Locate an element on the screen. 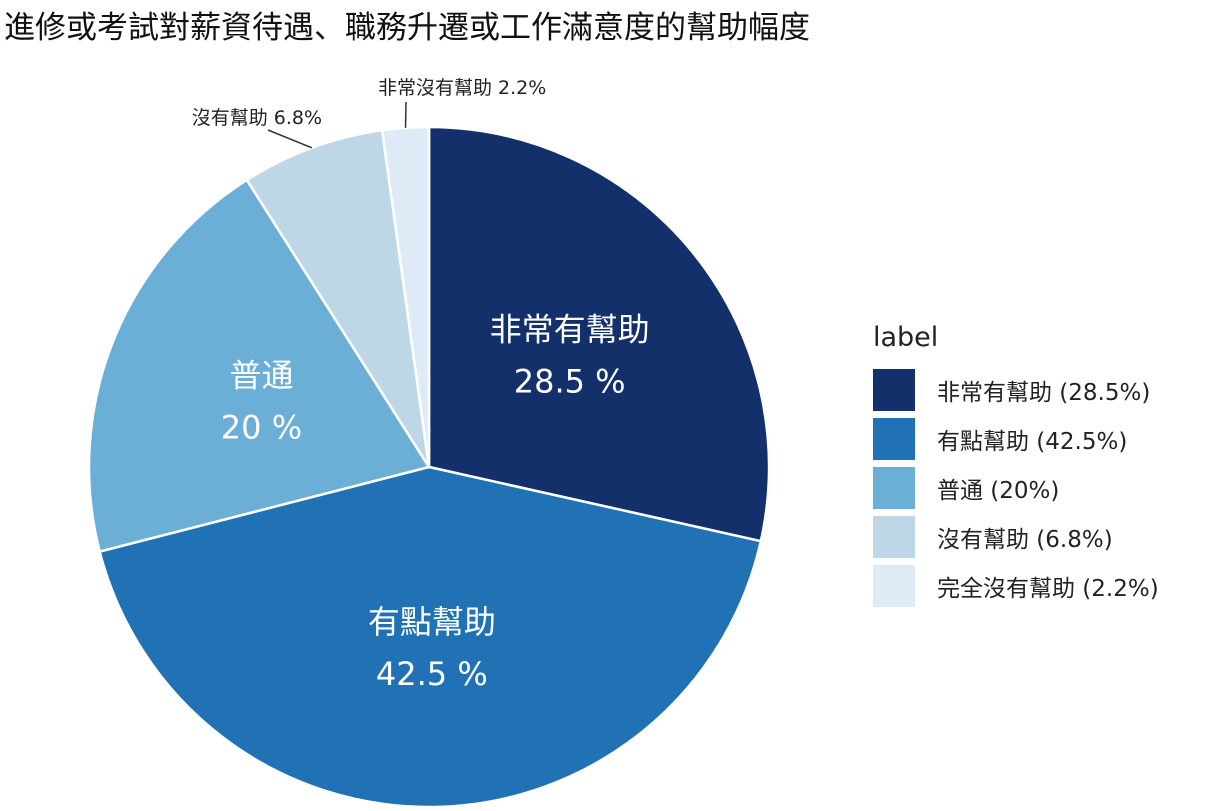  leader-line is located at coordinates (290, 139).